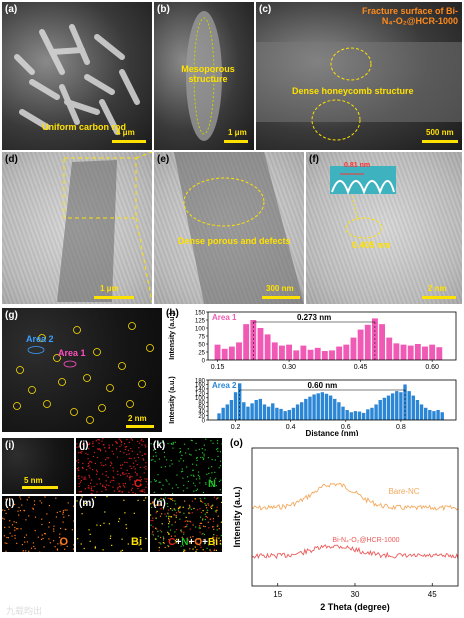 The height and width of the screenshot is (618, 464). What do you see at coordinates (200, 381) in the screenshot?
I see `y-tick-label: 180` at bounding box center [200, 381].